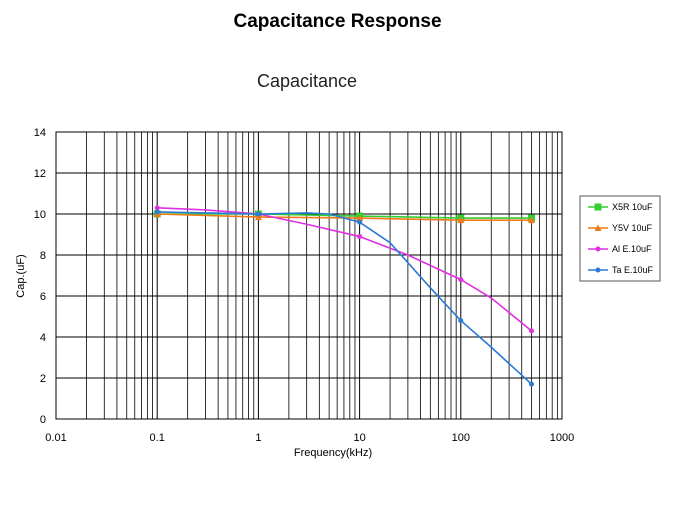 The image size is (675, 506). What do you see at coordinates (43, 379) in the screenshot?
I see `y-tick-label: 2` at bounding box center [43, 379].